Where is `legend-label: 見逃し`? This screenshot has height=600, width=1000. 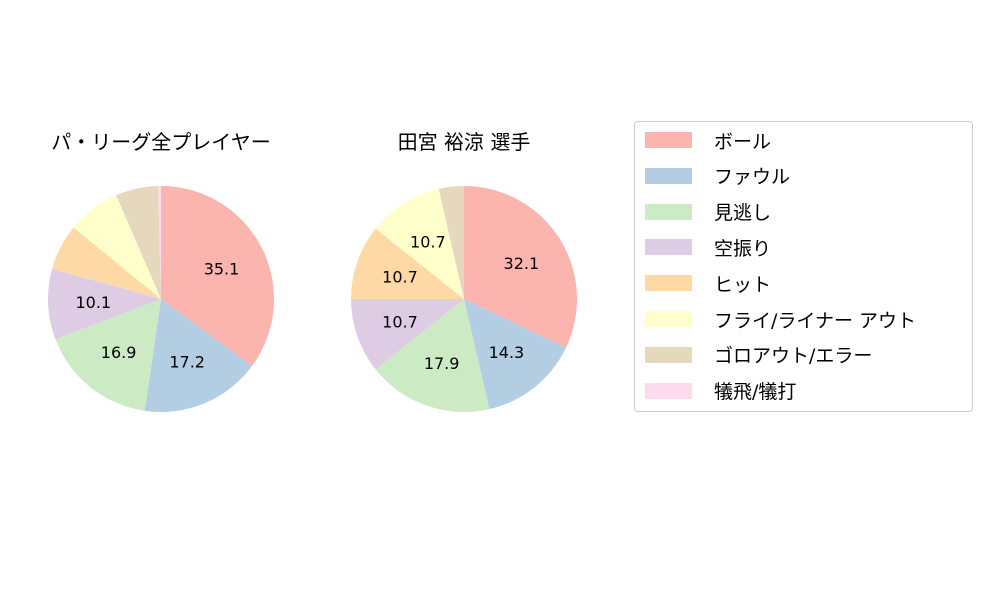 legend-label: 見逃し is located at coordinates (743, 213).